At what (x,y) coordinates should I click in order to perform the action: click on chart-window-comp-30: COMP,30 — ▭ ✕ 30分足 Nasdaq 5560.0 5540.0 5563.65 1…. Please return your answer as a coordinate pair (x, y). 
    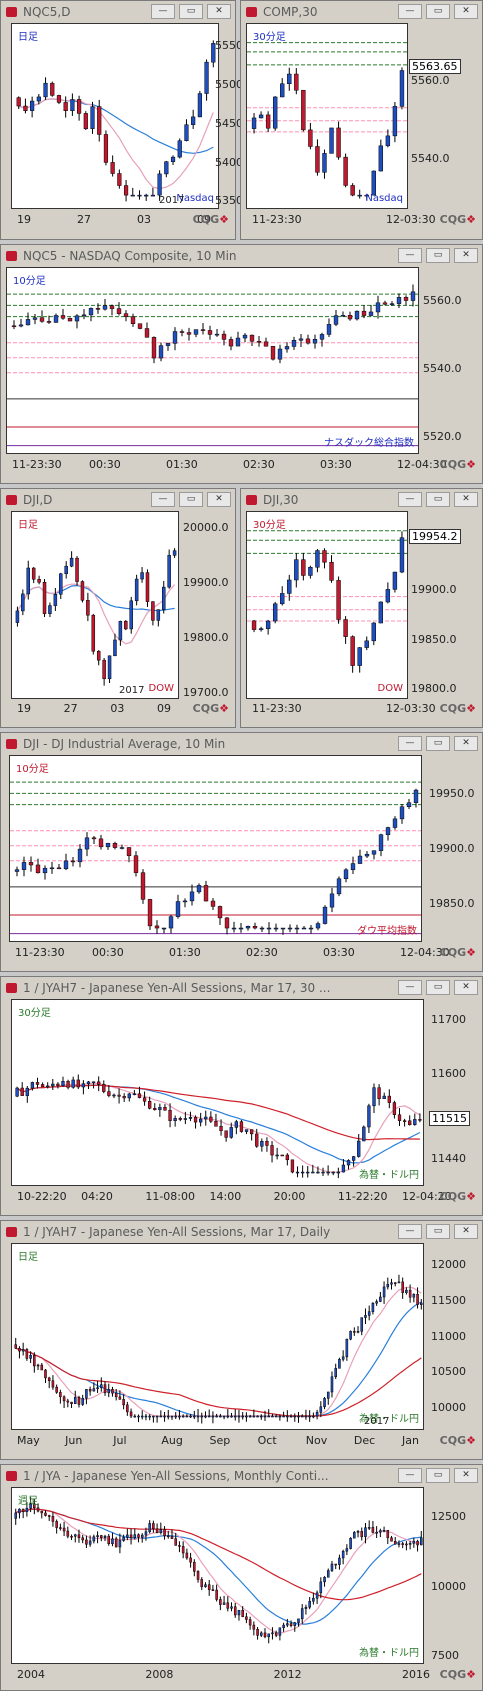
    Looking at the image, I should click on (361, 120).